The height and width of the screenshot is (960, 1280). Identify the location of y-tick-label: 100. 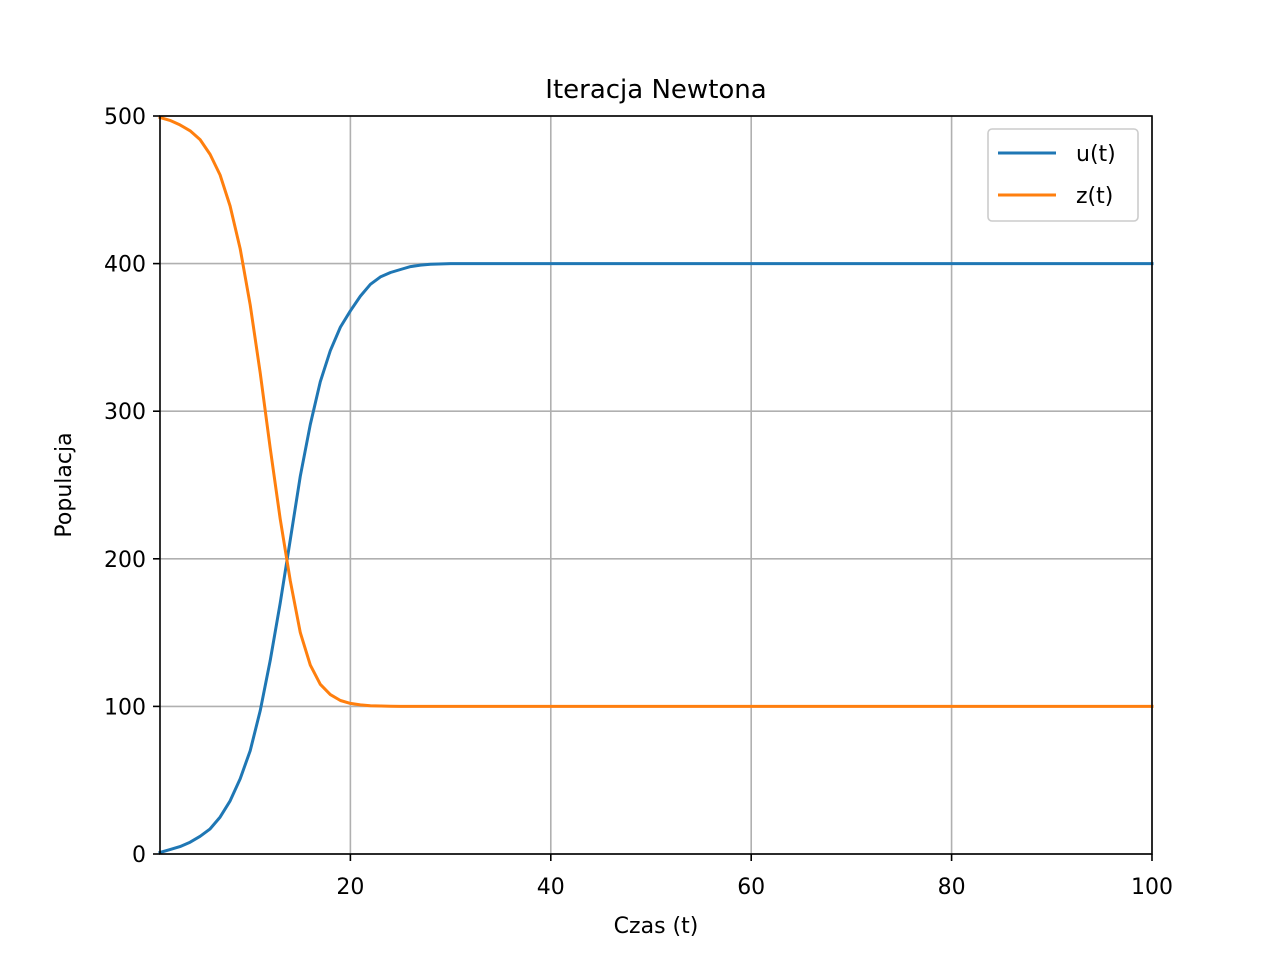
(125, 707).